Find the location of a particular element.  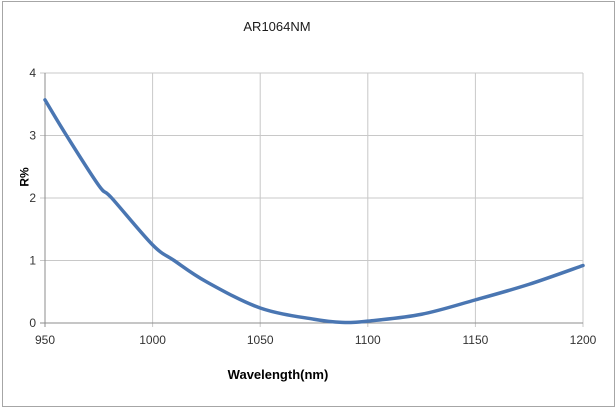

x-tick-label: 1100 is located at coordinates (368, 340).